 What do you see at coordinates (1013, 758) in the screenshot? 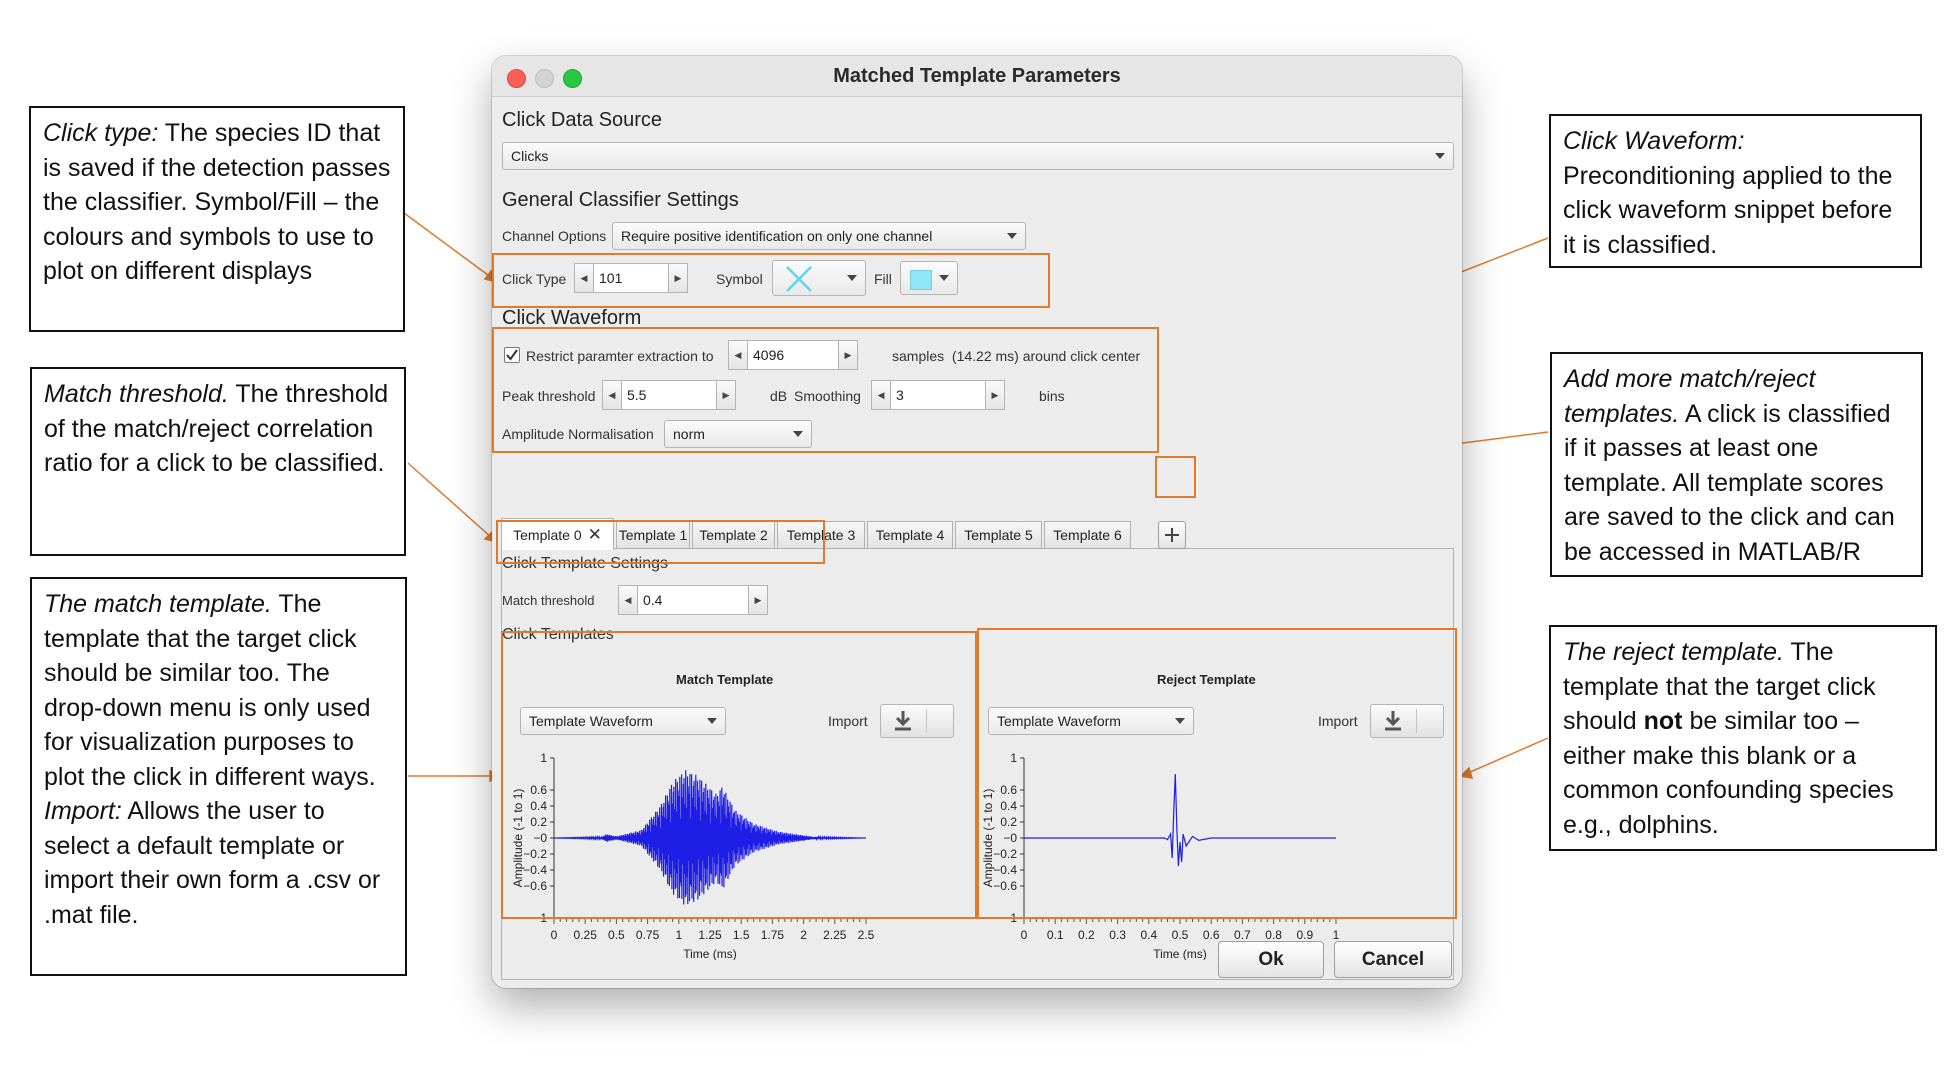
I see `y-tick-label: 1` at bounding box center [1013, 758].